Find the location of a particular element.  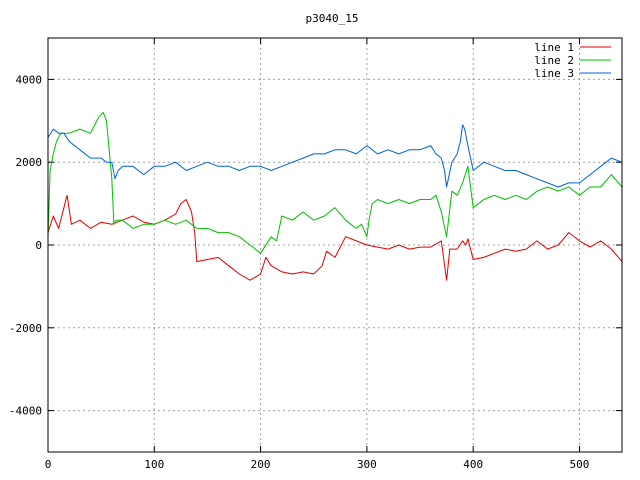

x-tick-label: 400 is located at coordinates (473, 464).